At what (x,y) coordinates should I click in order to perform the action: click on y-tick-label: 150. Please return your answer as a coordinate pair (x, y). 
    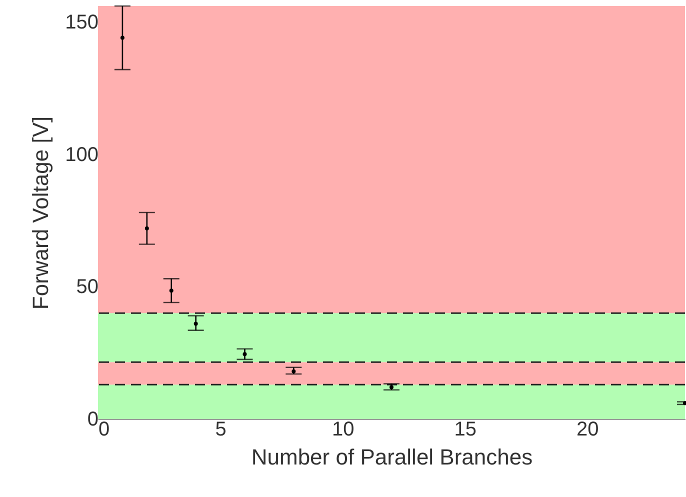
    Looking at the image, I should click on (81, 22).